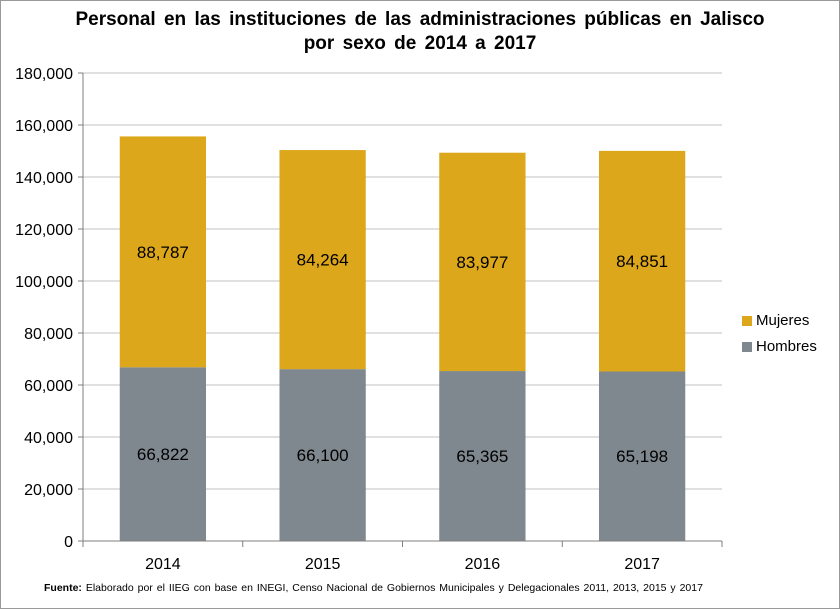  I want to click on y-tick-label: 140,000, so click(44, 178).